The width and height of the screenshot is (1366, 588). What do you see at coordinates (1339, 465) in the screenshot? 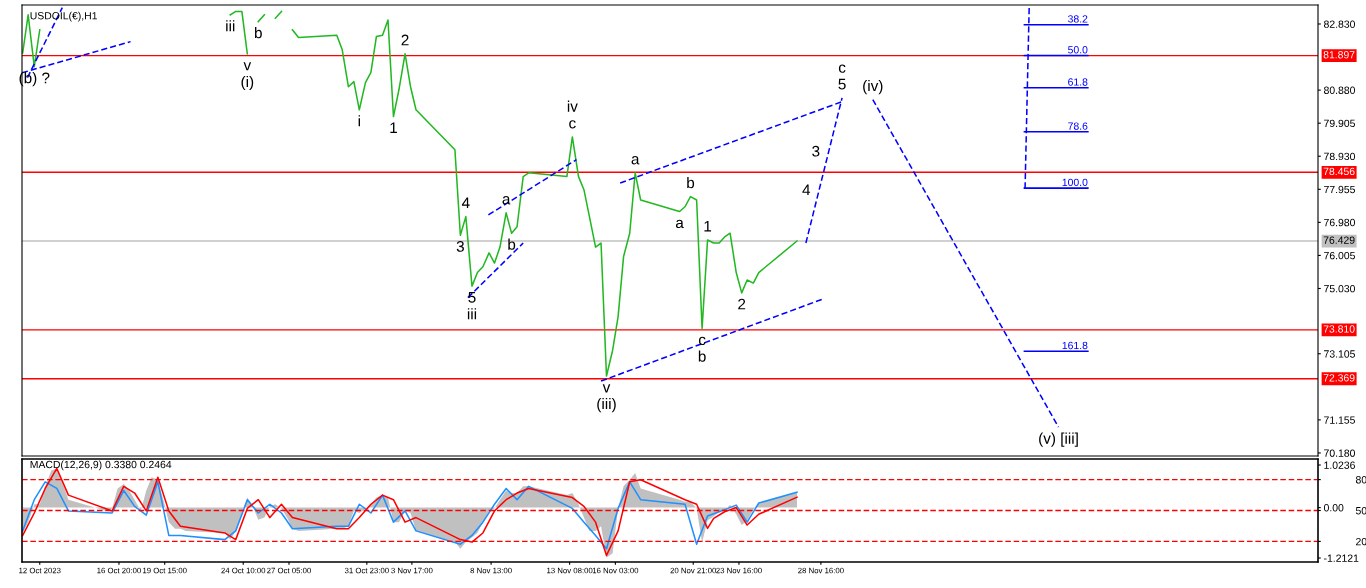
I see `y-tick-label: 1.0236` at bounding box center [1339, 465].